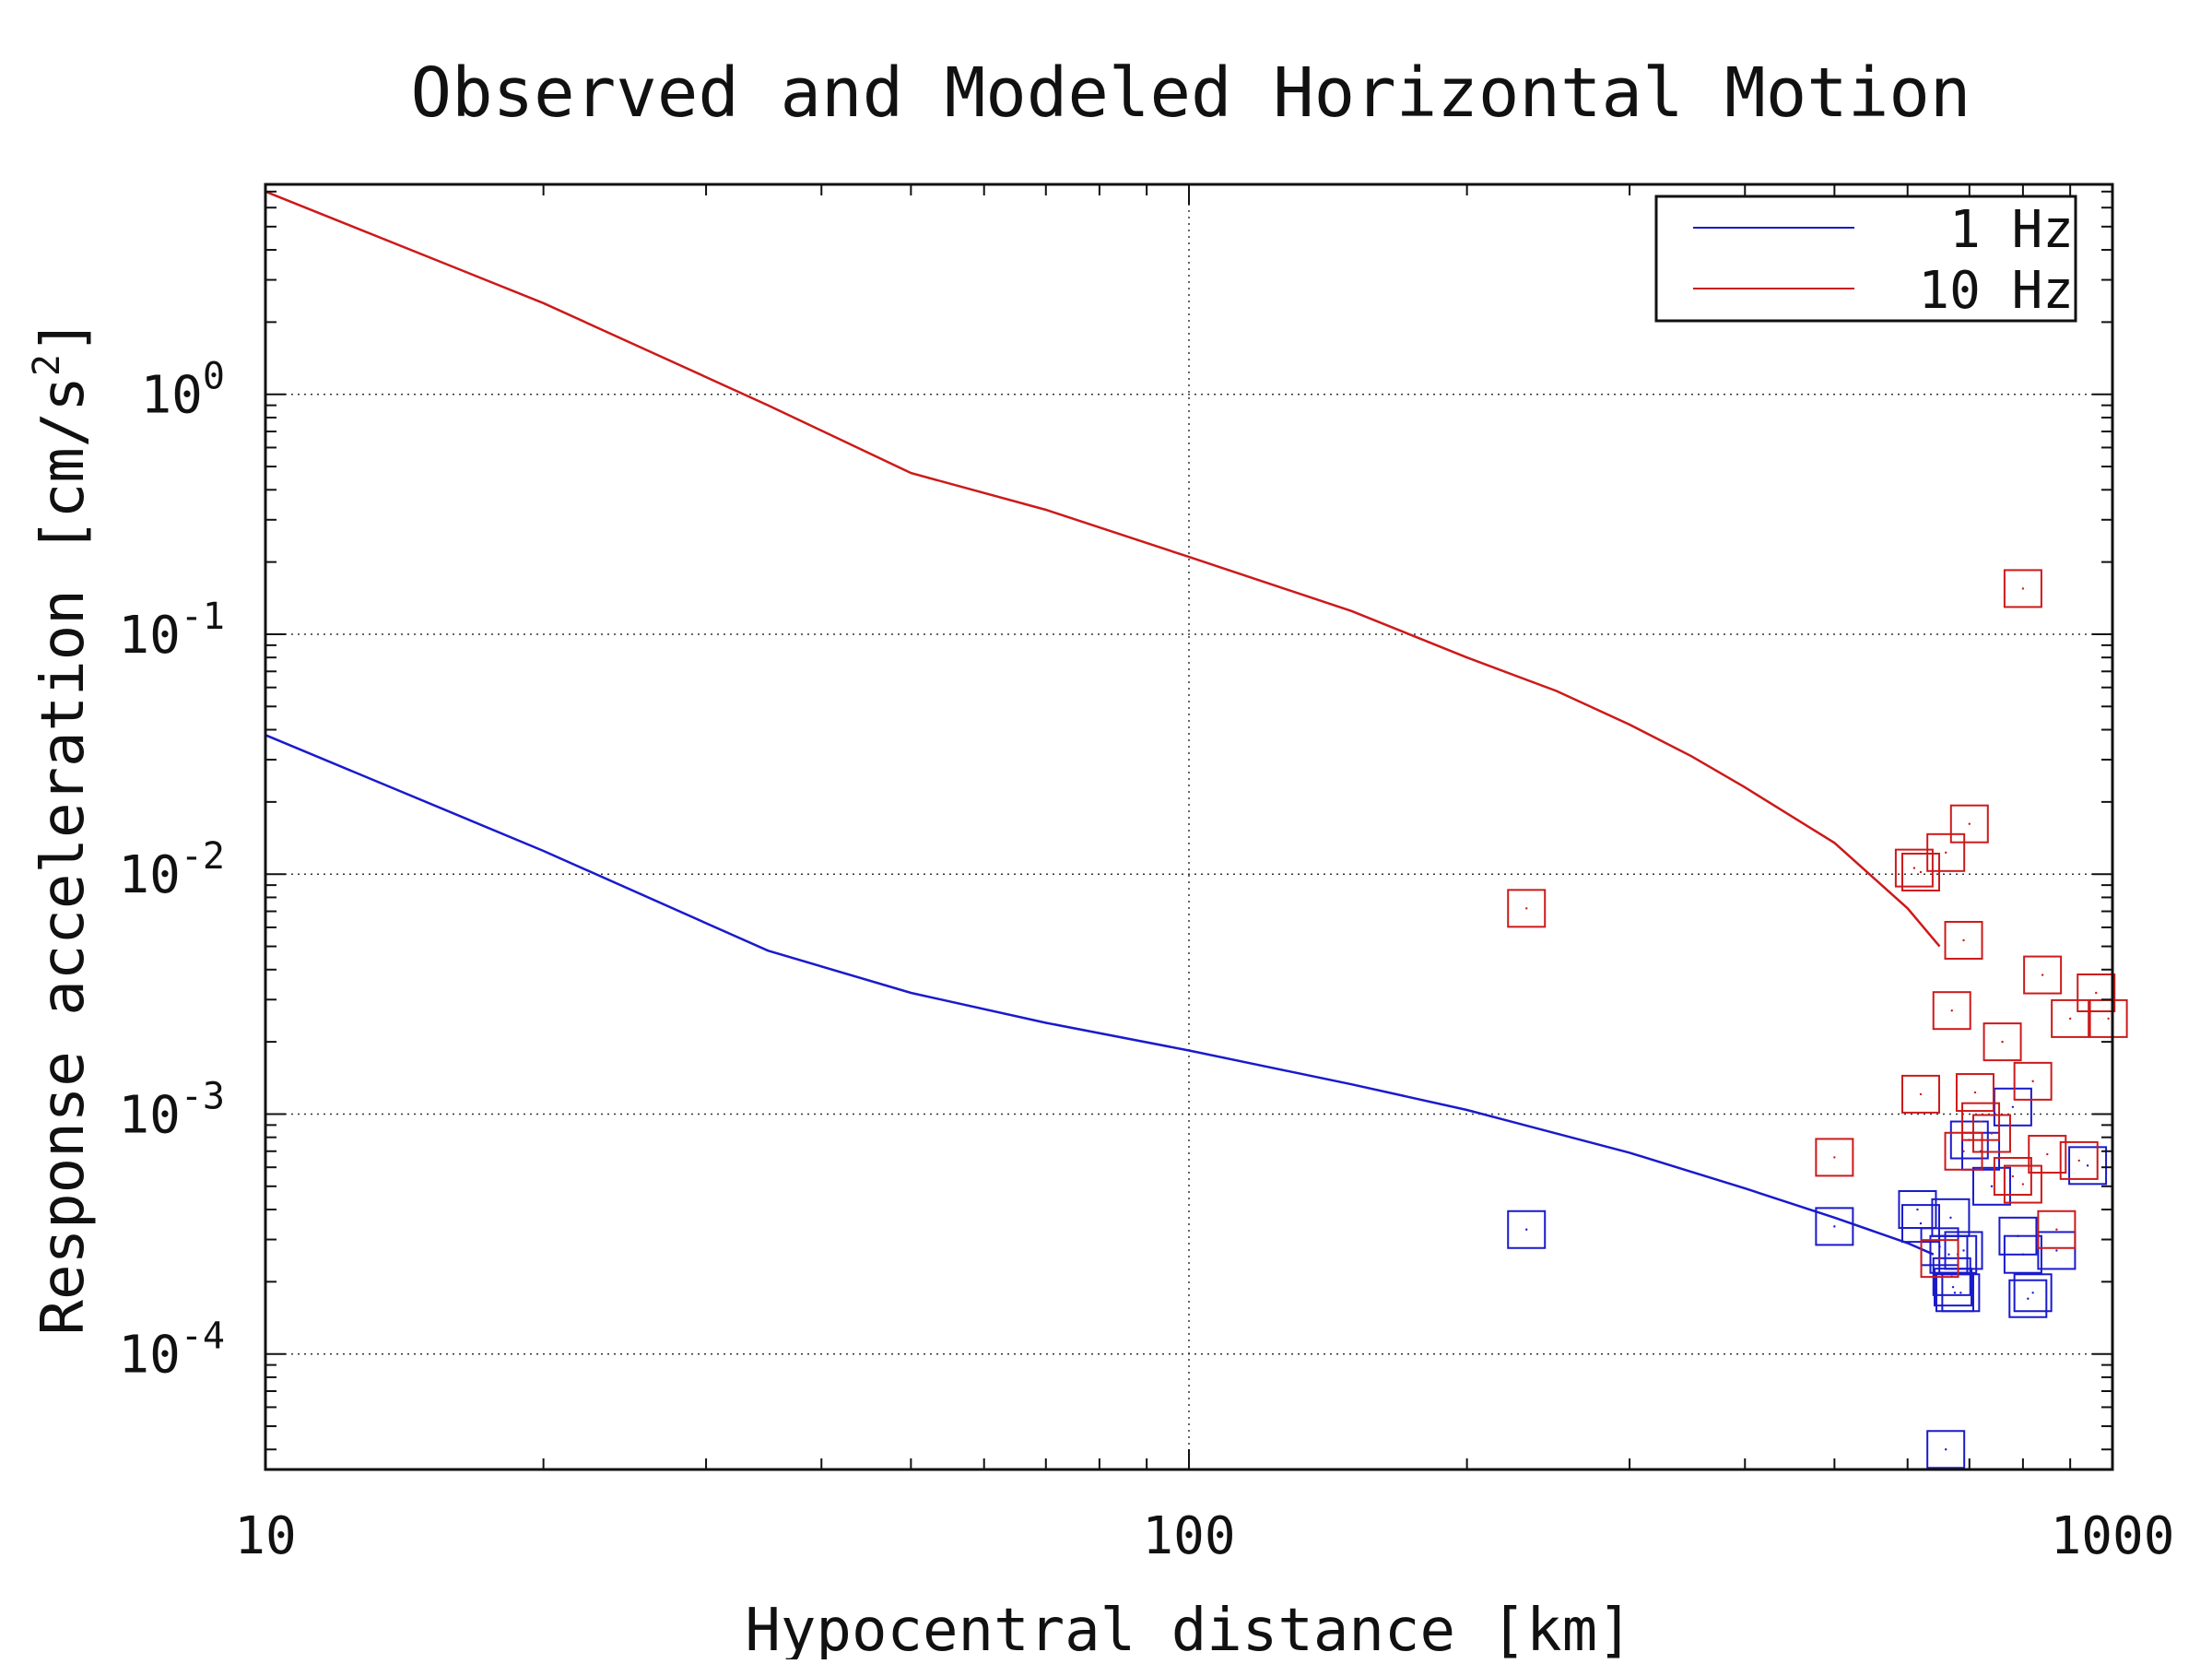 This screenshot has width=2212, height=1664. Describe the element at coordinates (2011, 230) in the screenshot. I see `legend-label-1hz: 1 Hz` at that location.